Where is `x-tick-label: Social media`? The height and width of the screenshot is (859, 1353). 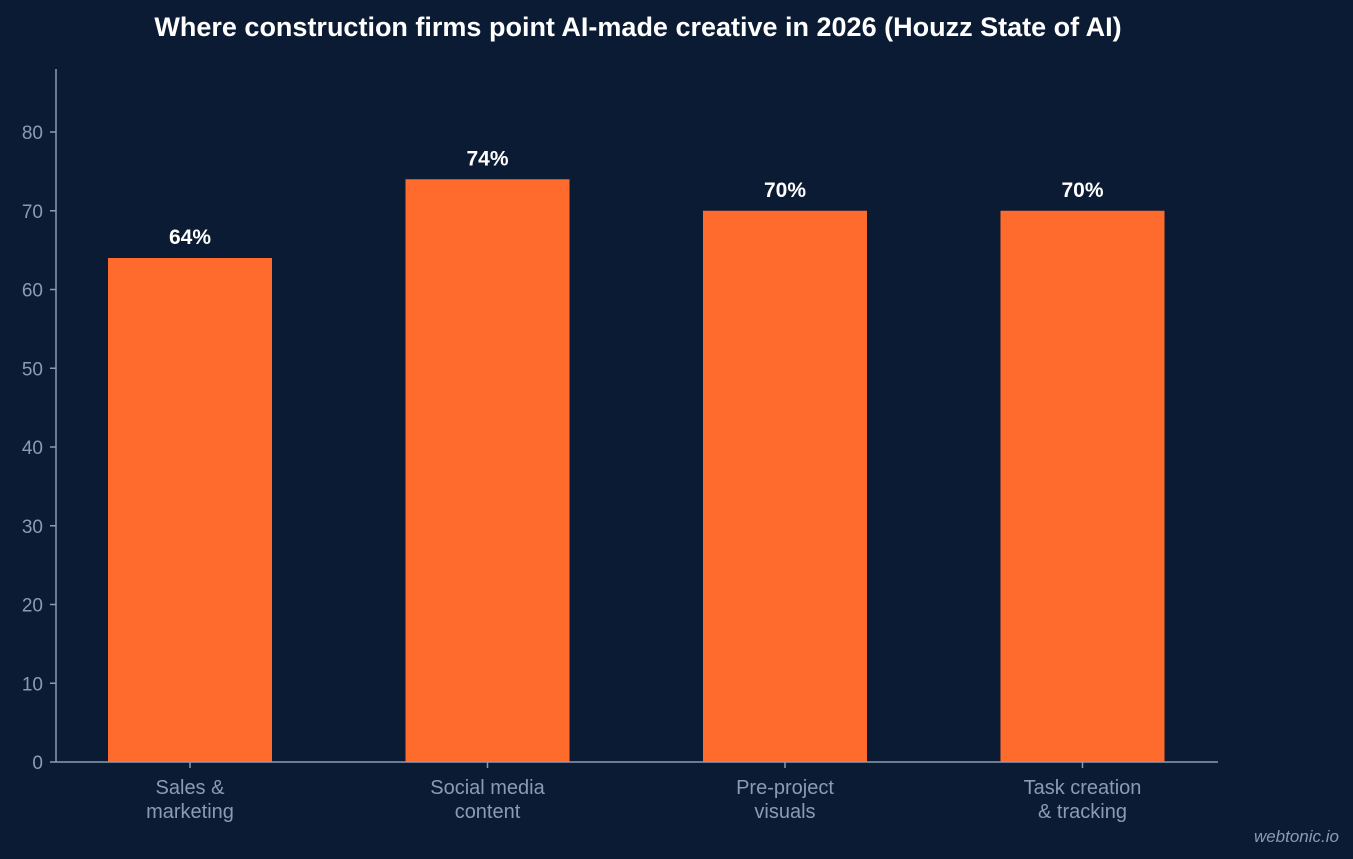
x-tick-label: Social media is located at coordinates (487, 788).